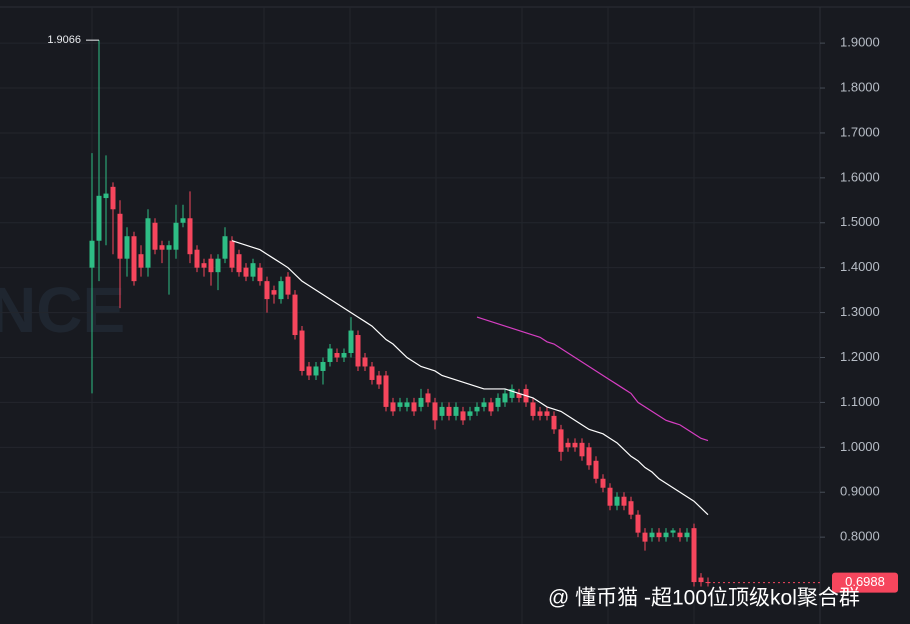 The image size is (910, 624). What do you see at coordinates (860, 86) in the screenshot?
I see `y-tick-label: 1.8000` at bounding box center [860, 86].